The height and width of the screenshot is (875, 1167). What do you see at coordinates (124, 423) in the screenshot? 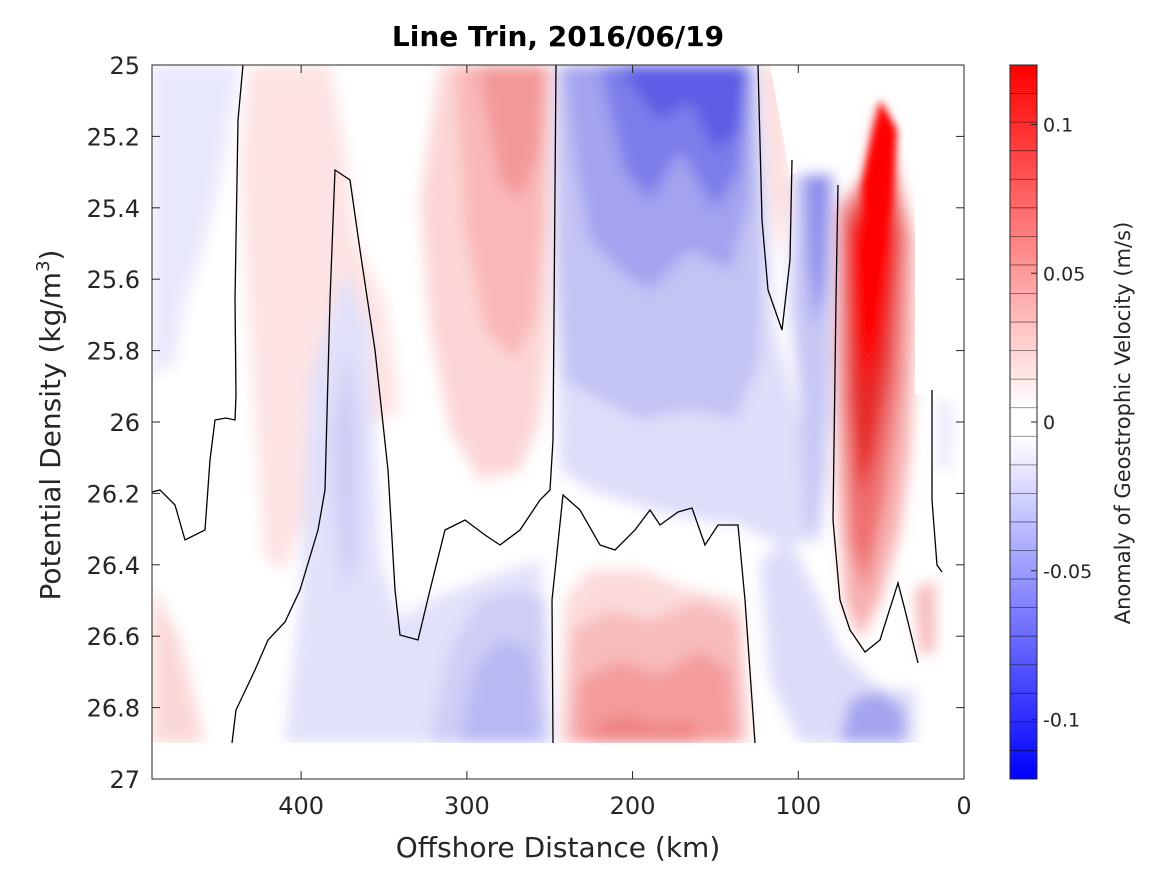
I see `y-tick-label: 26` at bounding box center [124, 423].